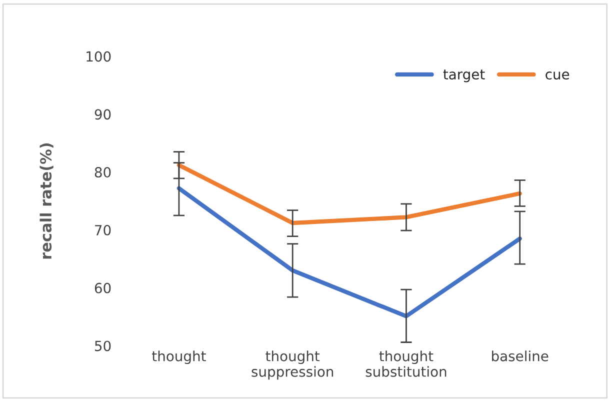 This screenshot has width=613, height=402. I want to click on y-tick-label: 50, so click(103, 346).